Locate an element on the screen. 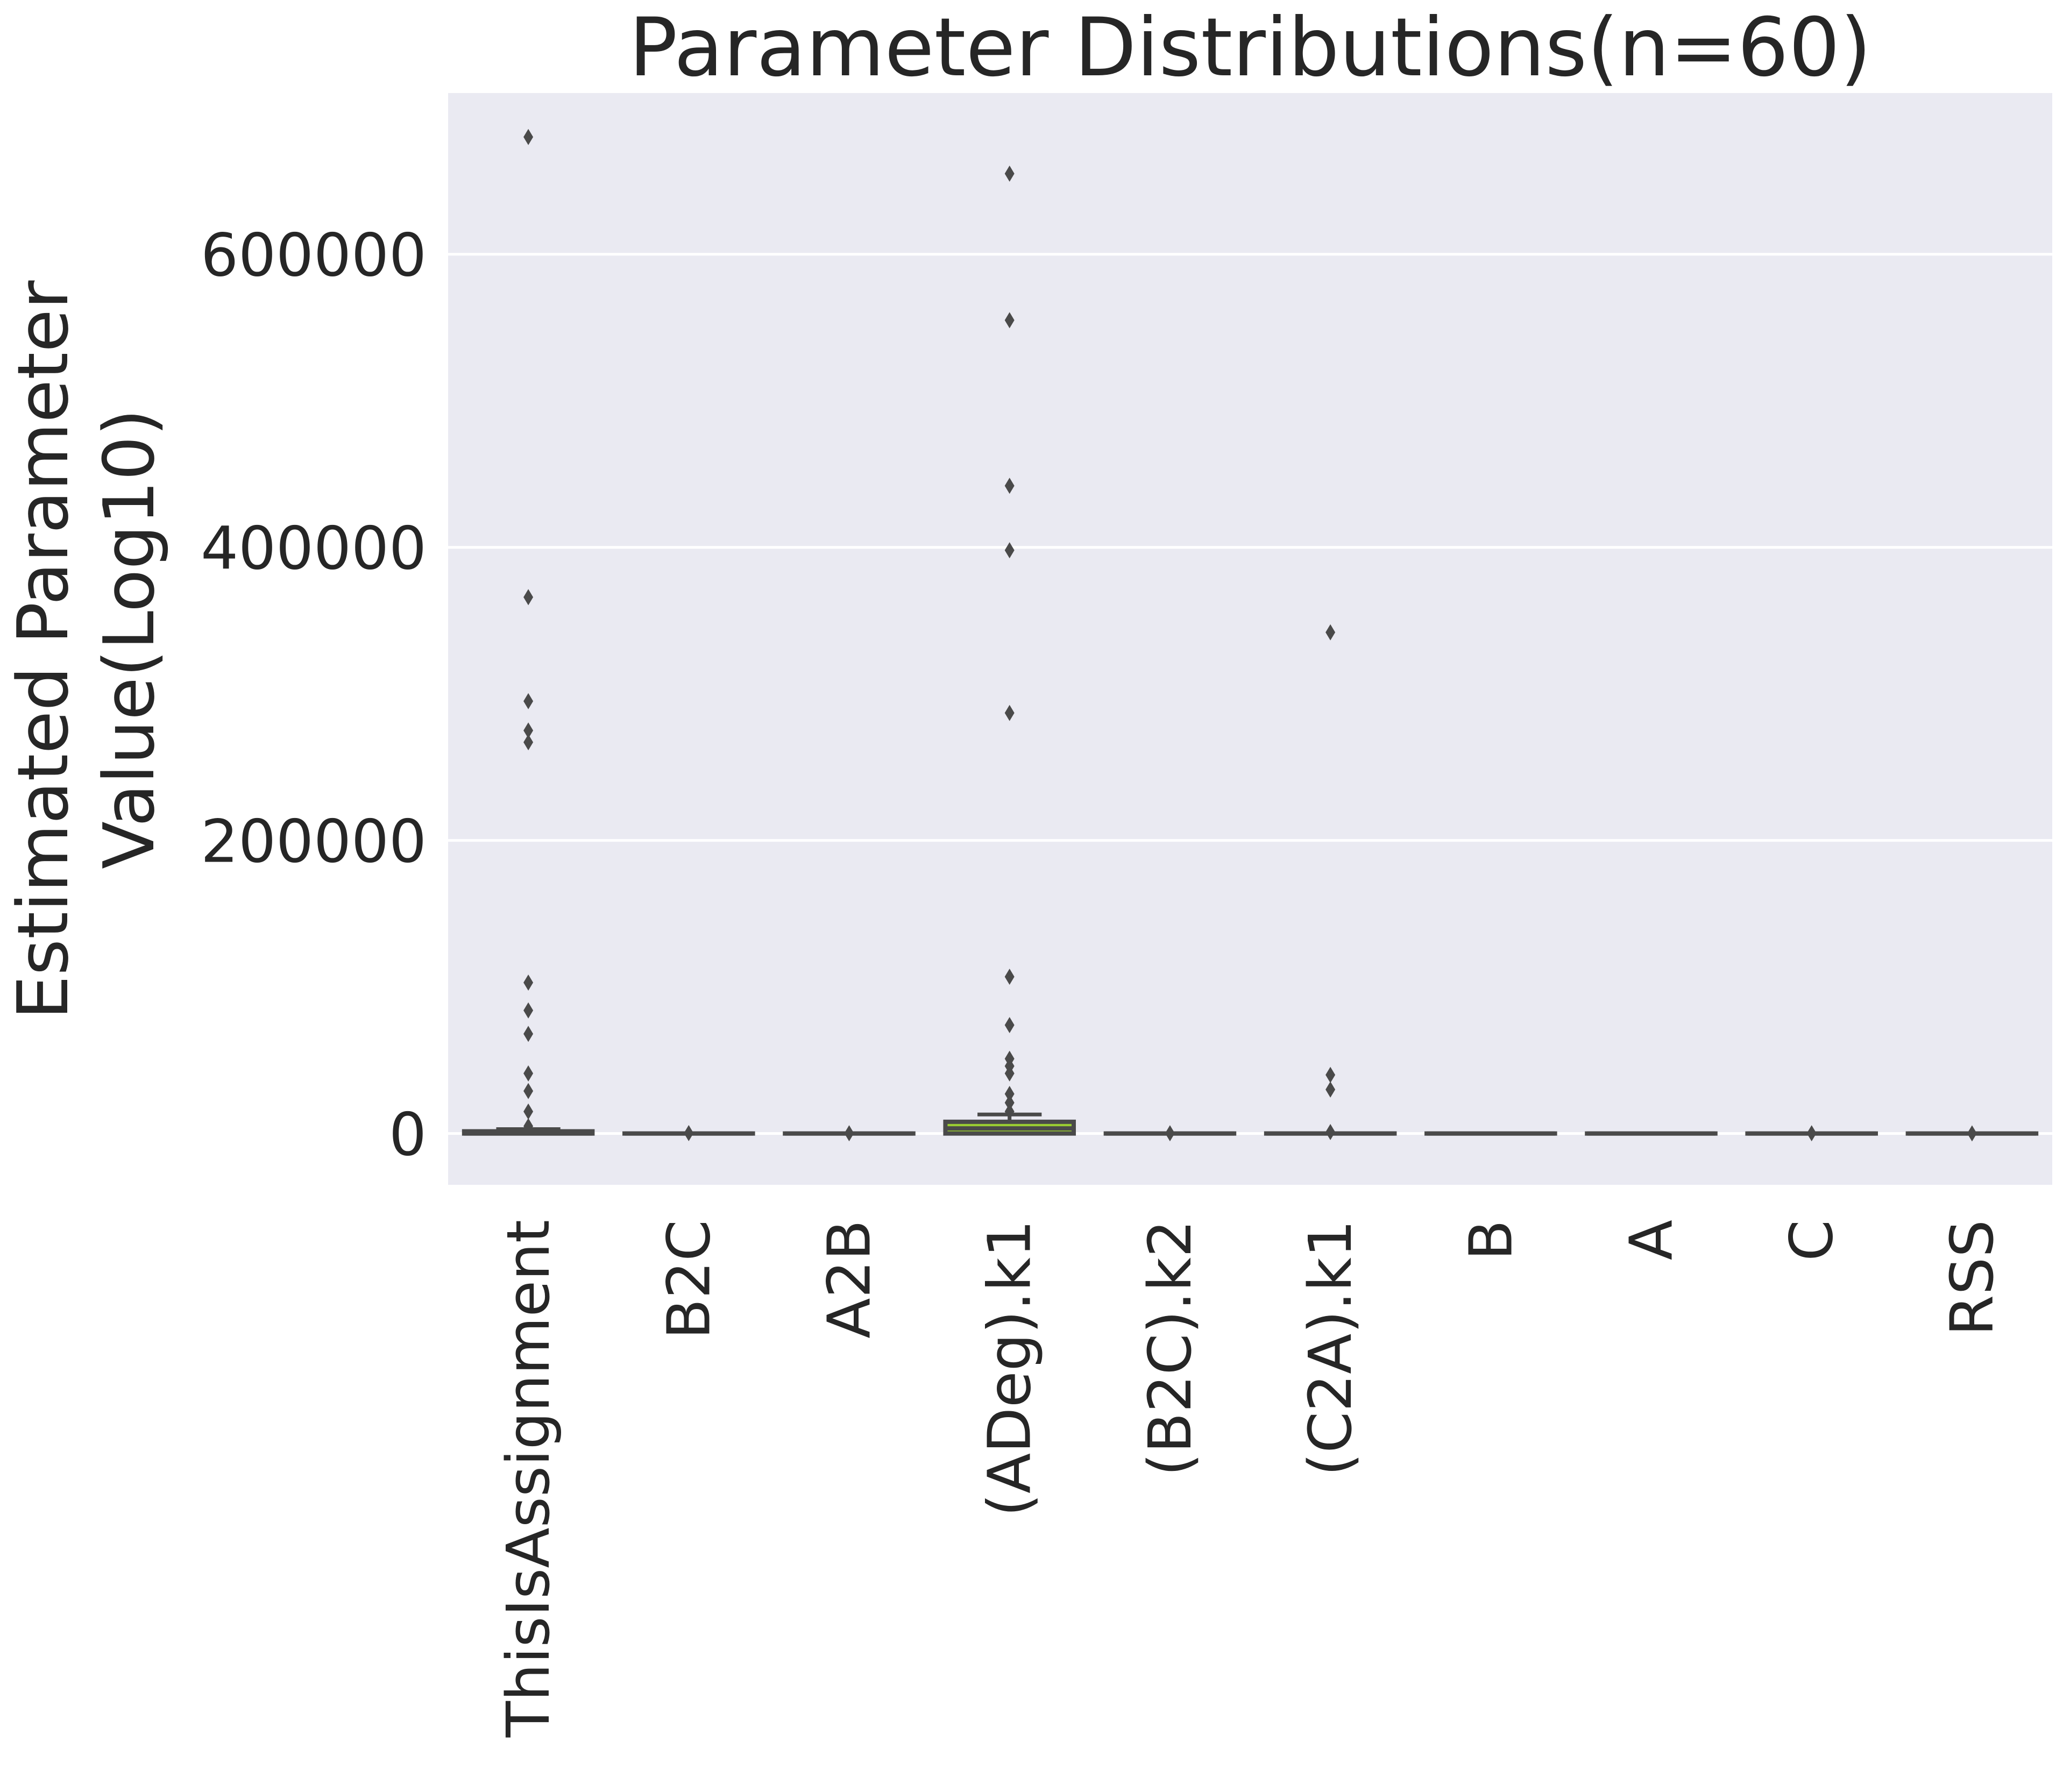 Image resolution: width=2063 pixels, height=1792 pixels. y-tick-label: 200000 is located at coordinates (314, 841).